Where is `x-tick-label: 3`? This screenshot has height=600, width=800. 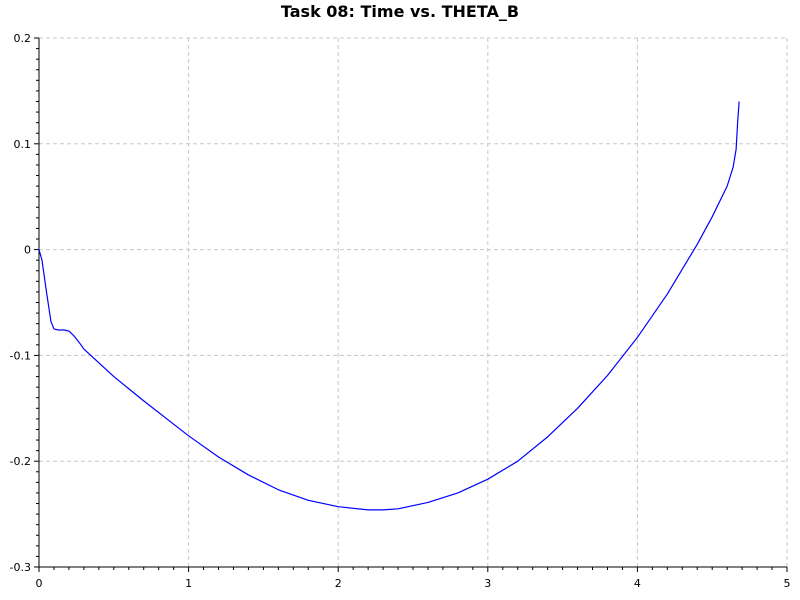
x-tick-label: 3 is located at coordinates (487, 583).